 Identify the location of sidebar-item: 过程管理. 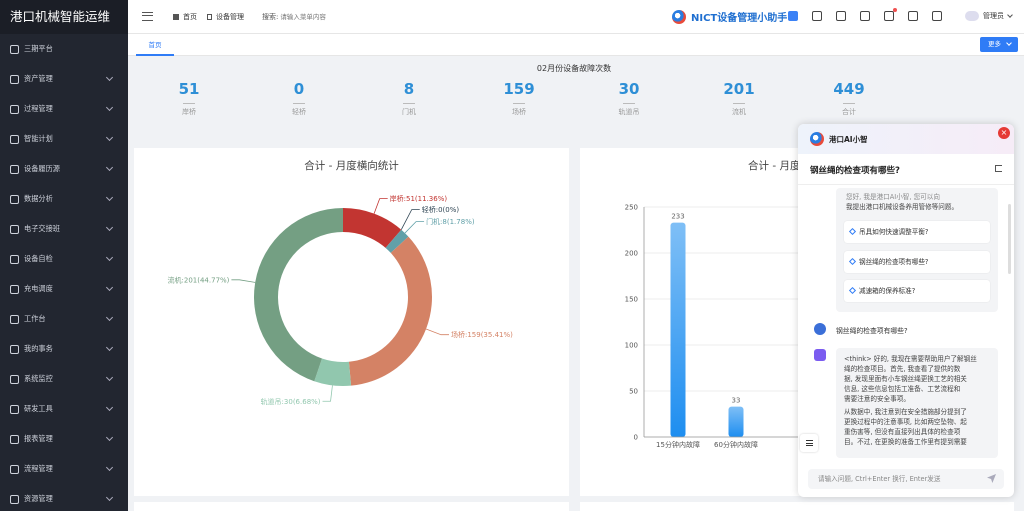
(64, 109).